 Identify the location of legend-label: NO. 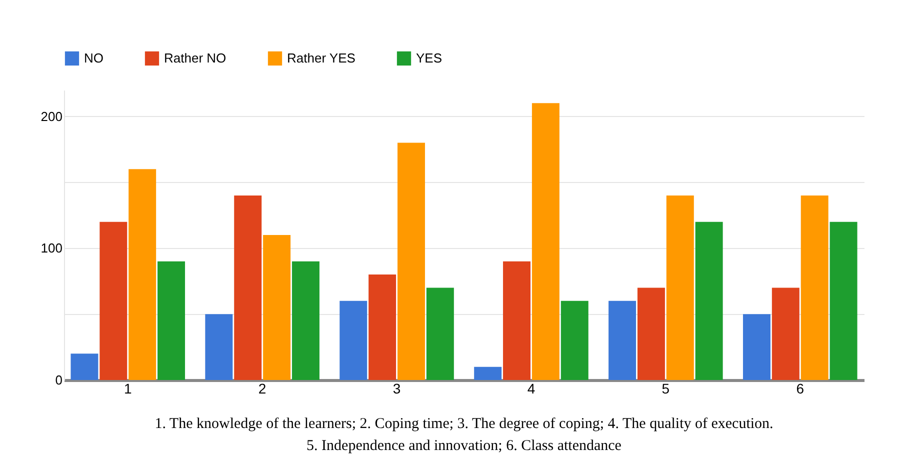
(94, 58).